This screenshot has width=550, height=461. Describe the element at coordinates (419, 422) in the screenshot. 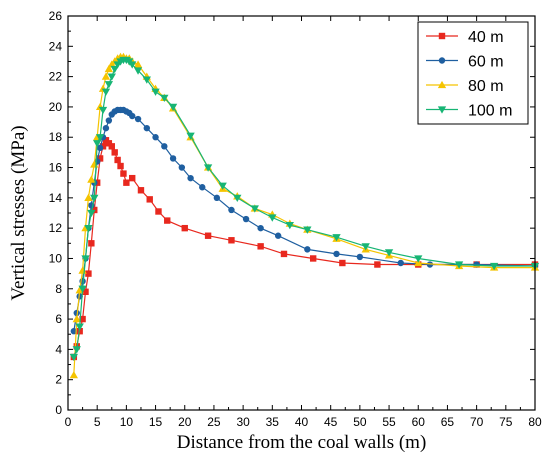

I see `x-tick-label: 60` at that location.